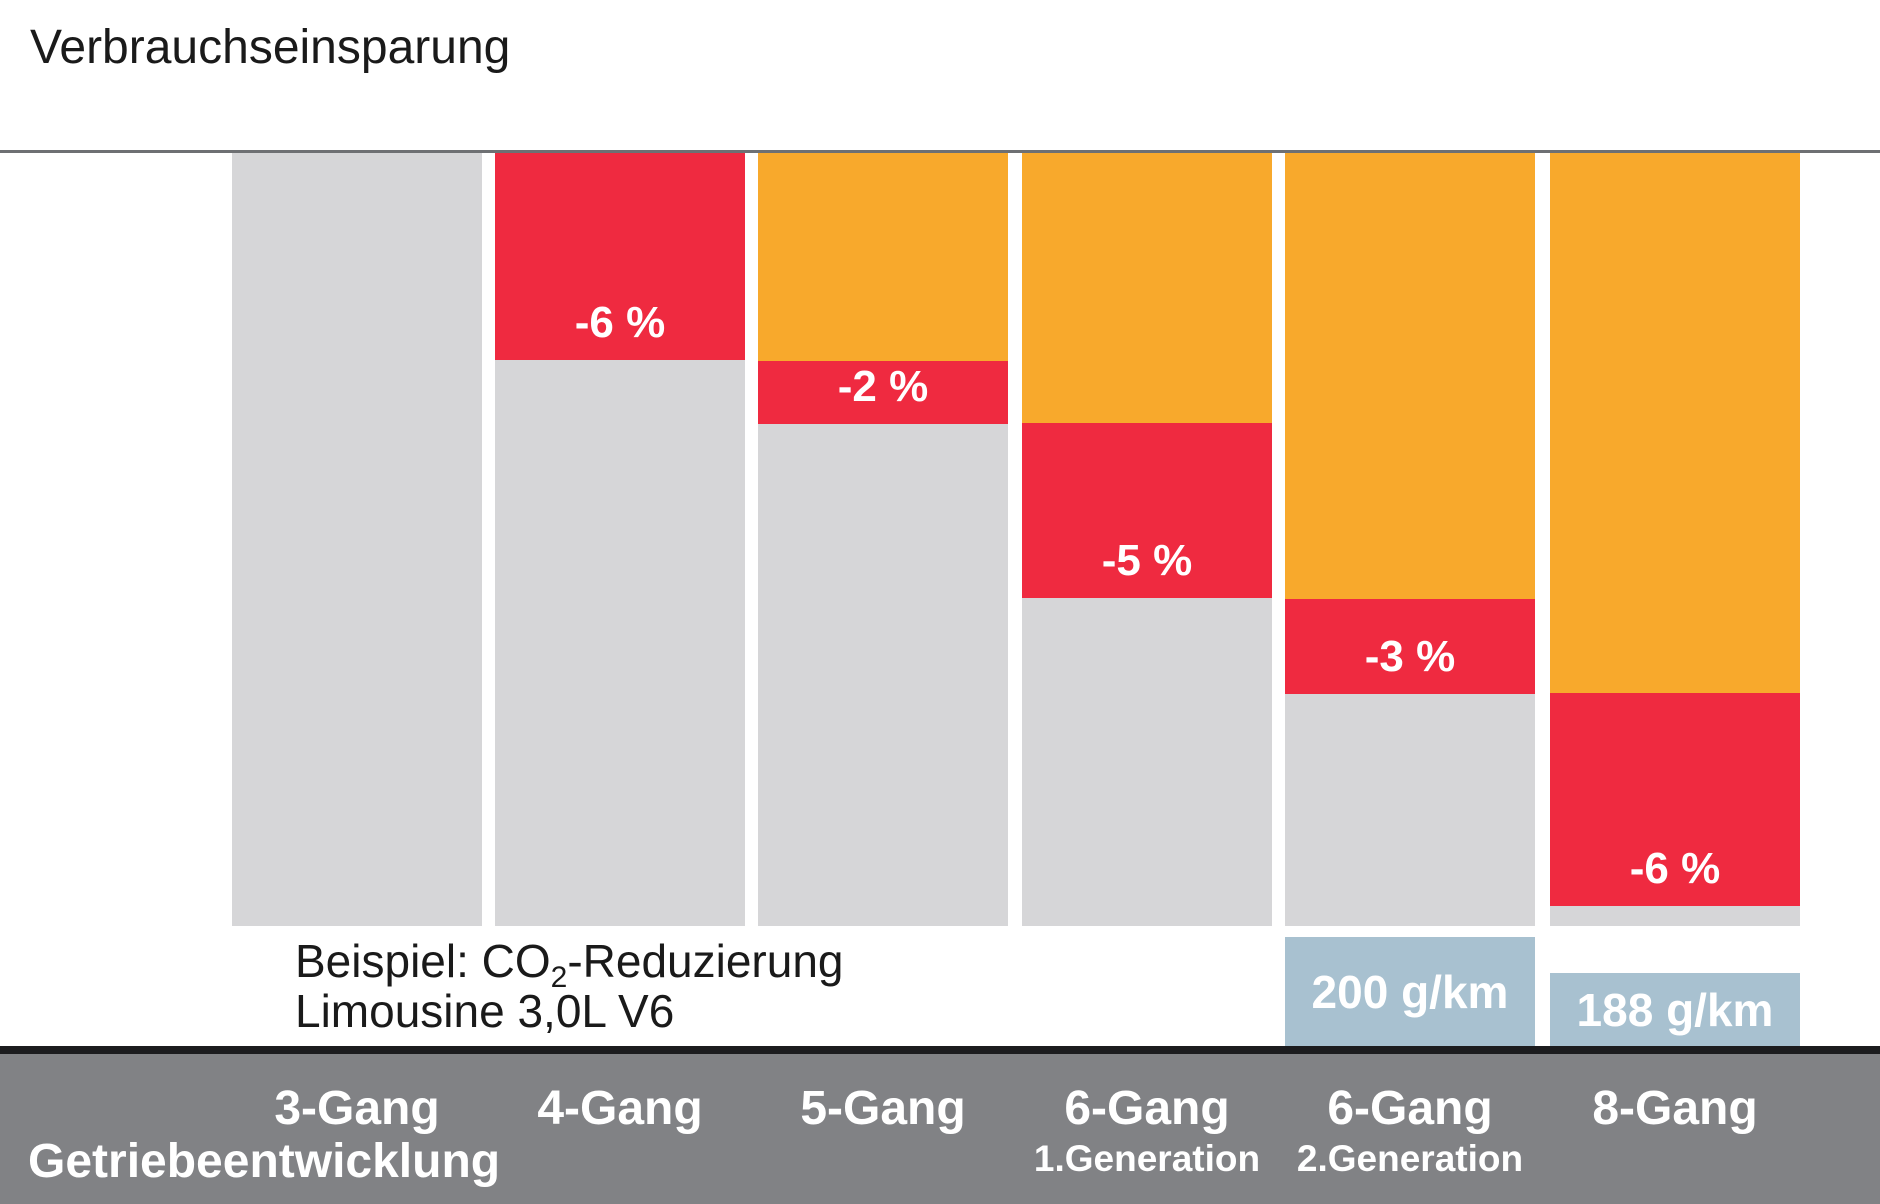 This screenshot has height=1204, width=1880. I want to click on bar-column-6-gang-1: -5 %, so click(1147, 539).